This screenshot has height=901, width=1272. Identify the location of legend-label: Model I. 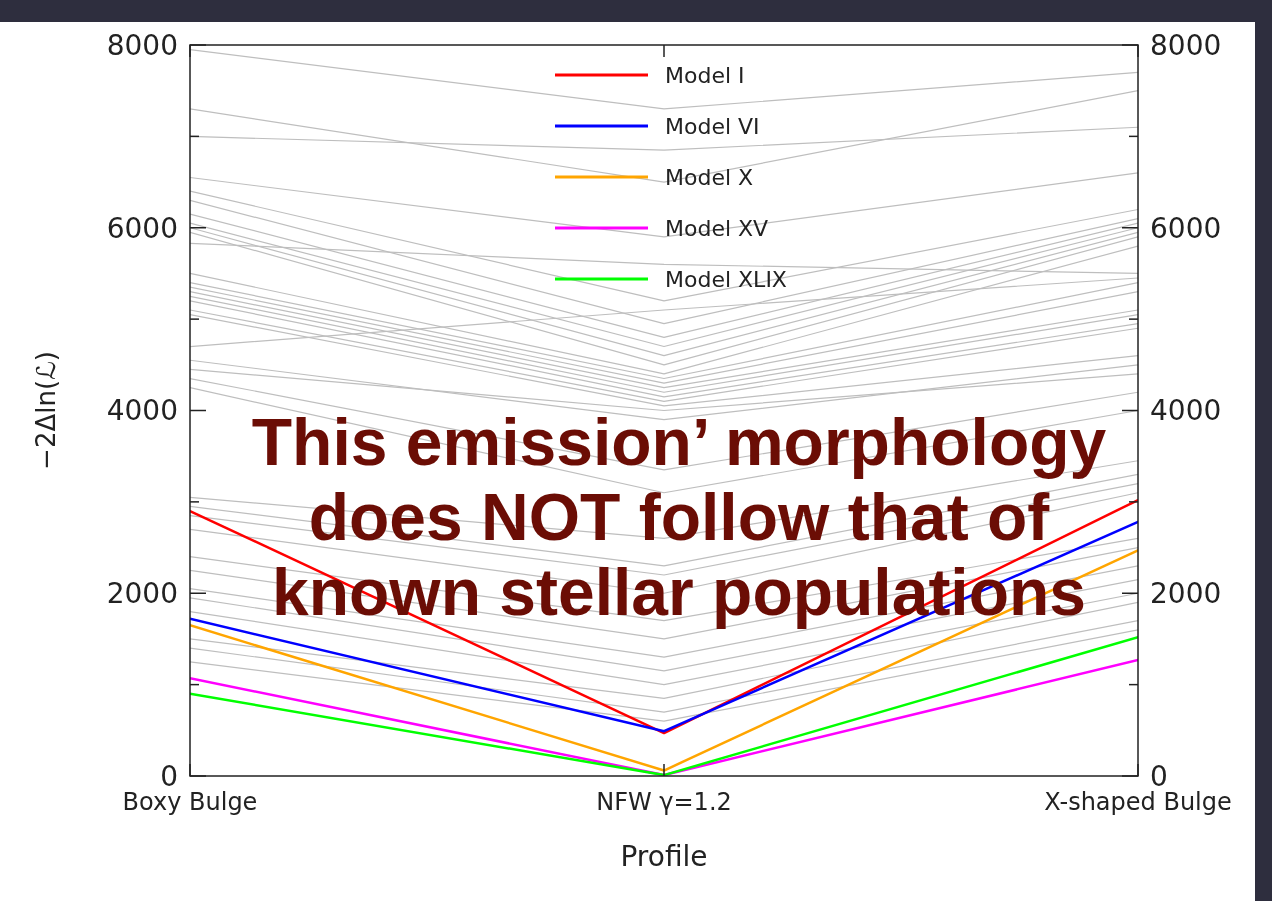
(705, 75).